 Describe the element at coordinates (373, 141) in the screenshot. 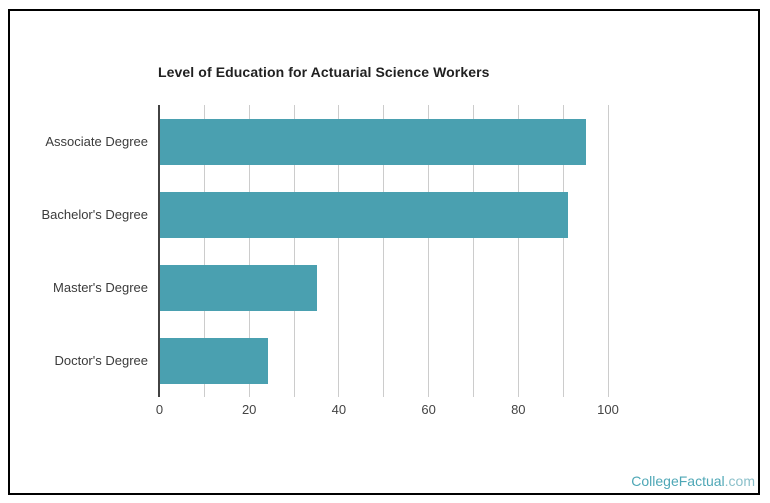

I see `bar-associate-degree` at that location.